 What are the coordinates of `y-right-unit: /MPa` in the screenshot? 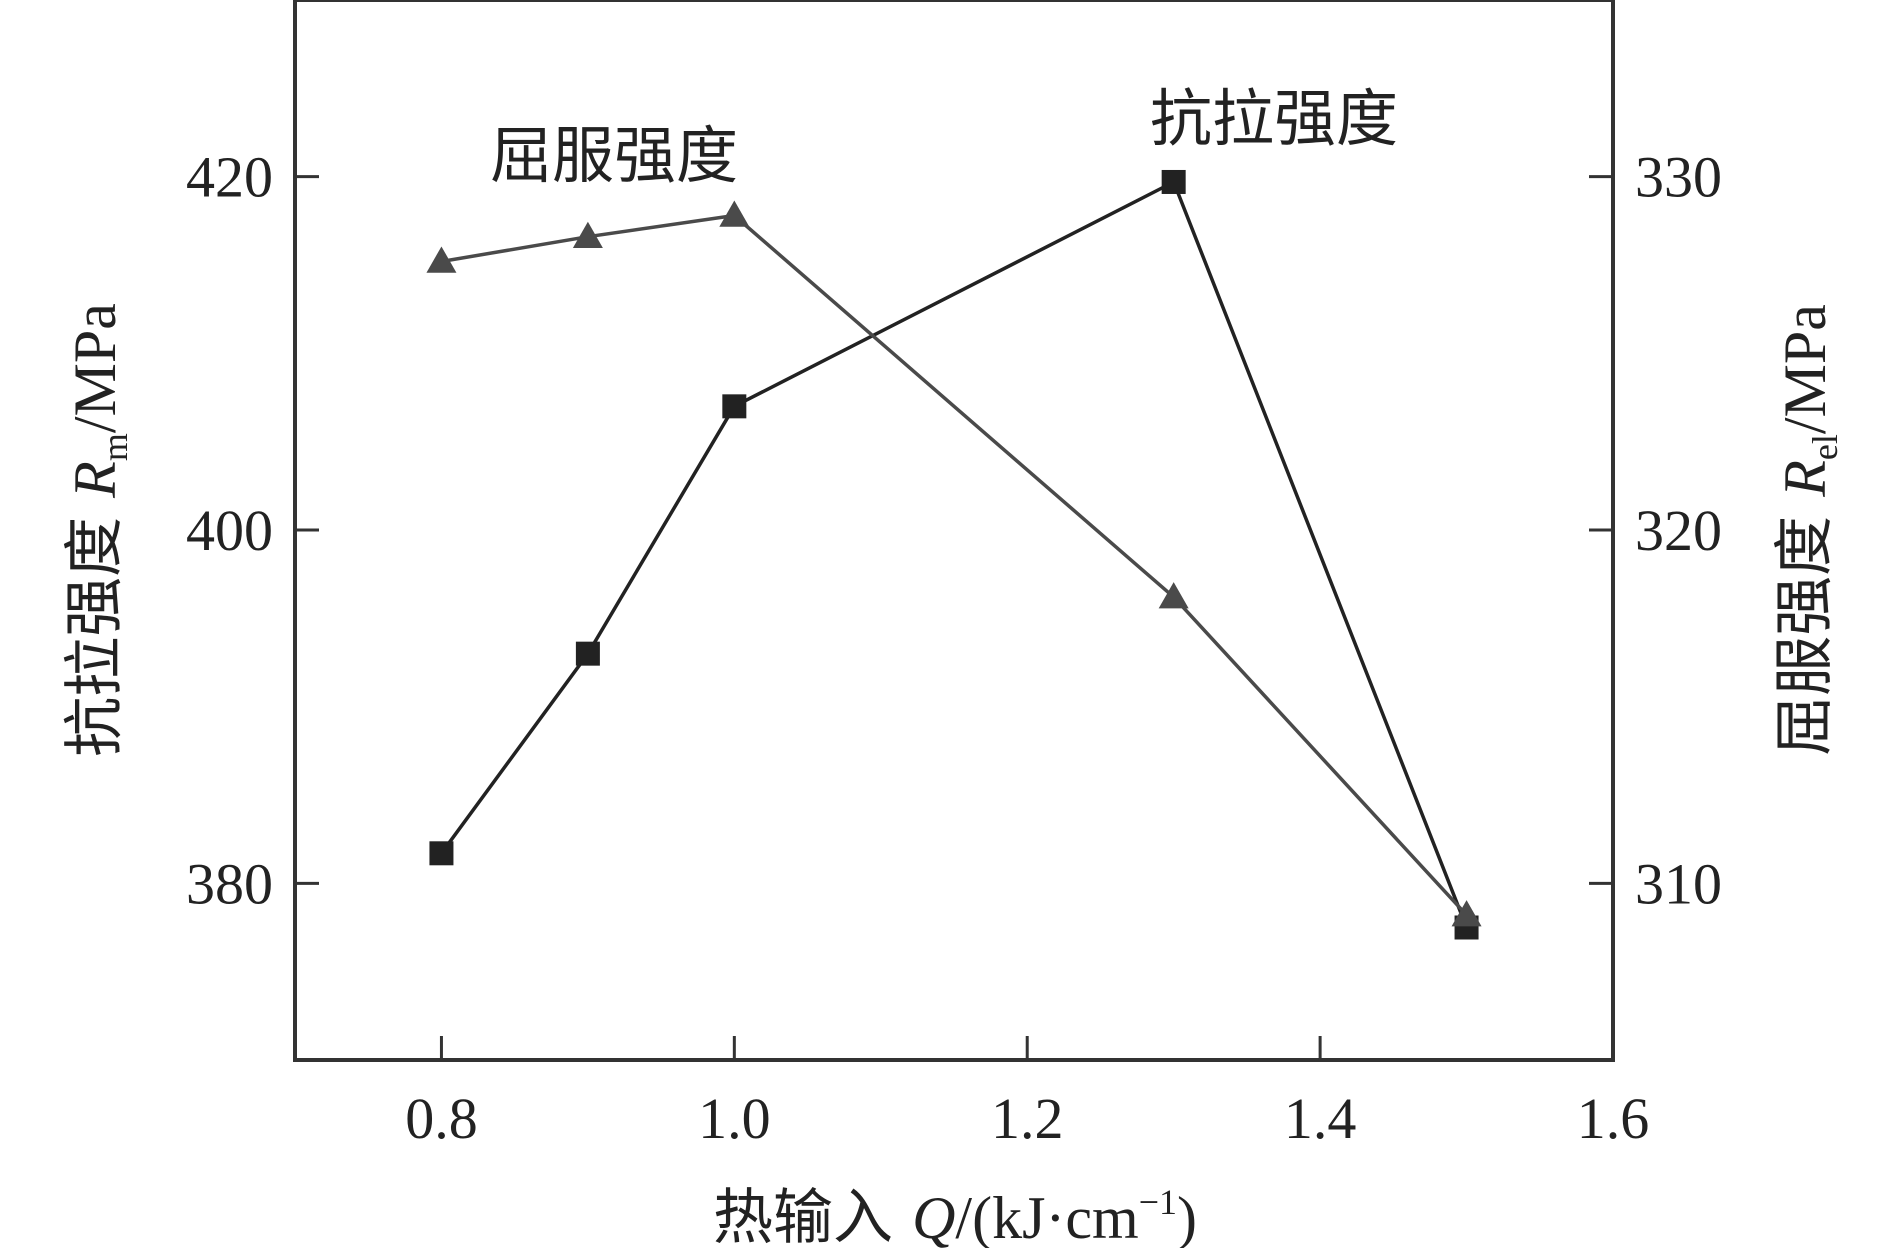 It's located at (1805, 369).